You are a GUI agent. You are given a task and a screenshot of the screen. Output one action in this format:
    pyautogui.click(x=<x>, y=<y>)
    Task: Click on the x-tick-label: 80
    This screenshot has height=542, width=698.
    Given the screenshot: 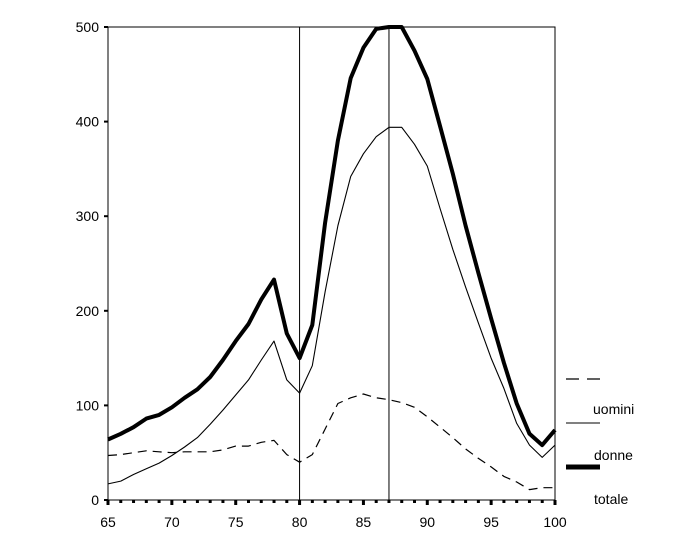 What is the action you would take?
    pyautogui.click(x=300, y=522)
    